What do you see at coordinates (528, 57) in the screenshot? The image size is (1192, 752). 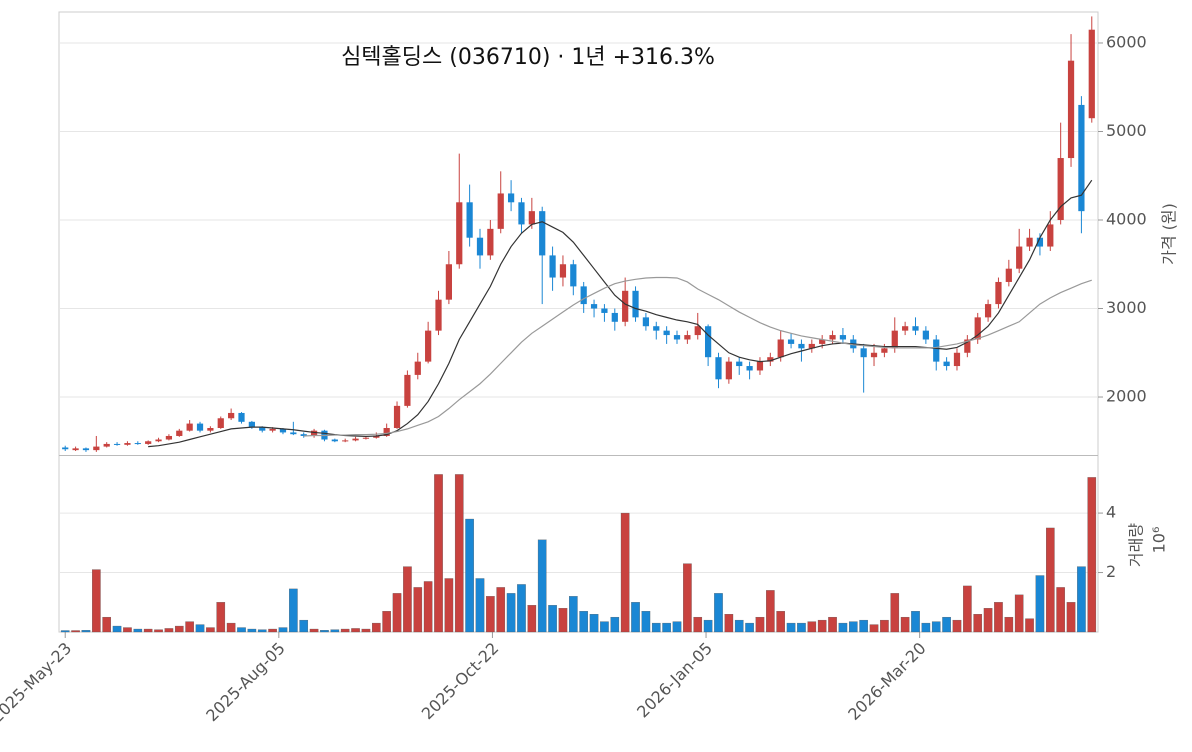 I see `chart-title: 심텍홀딩스 (036710) · 1년 +316.3%` at bounding box center [528, 57].